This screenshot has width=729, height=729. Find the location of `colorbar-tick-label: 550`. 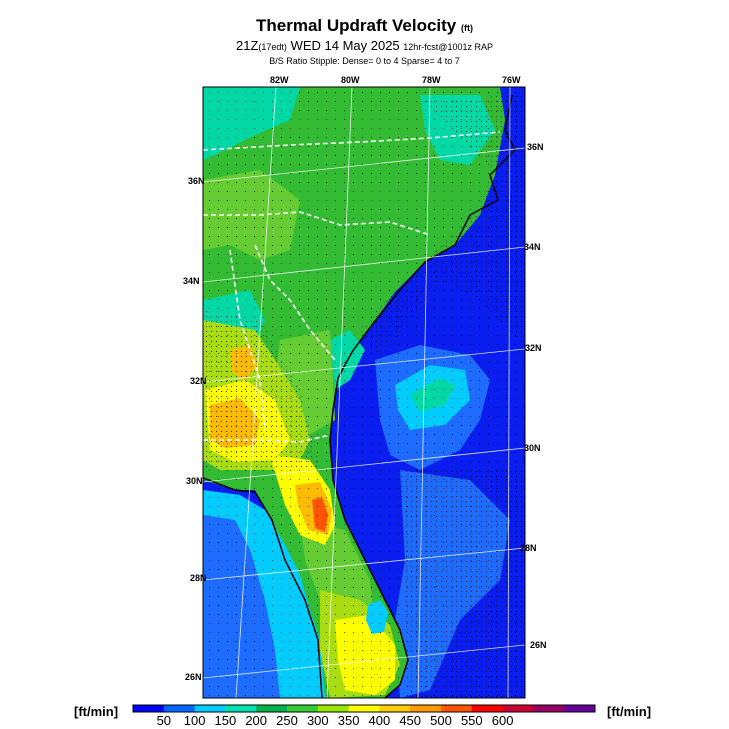

colorbar-tick-label: 550 is located at coordinates (471, 720).